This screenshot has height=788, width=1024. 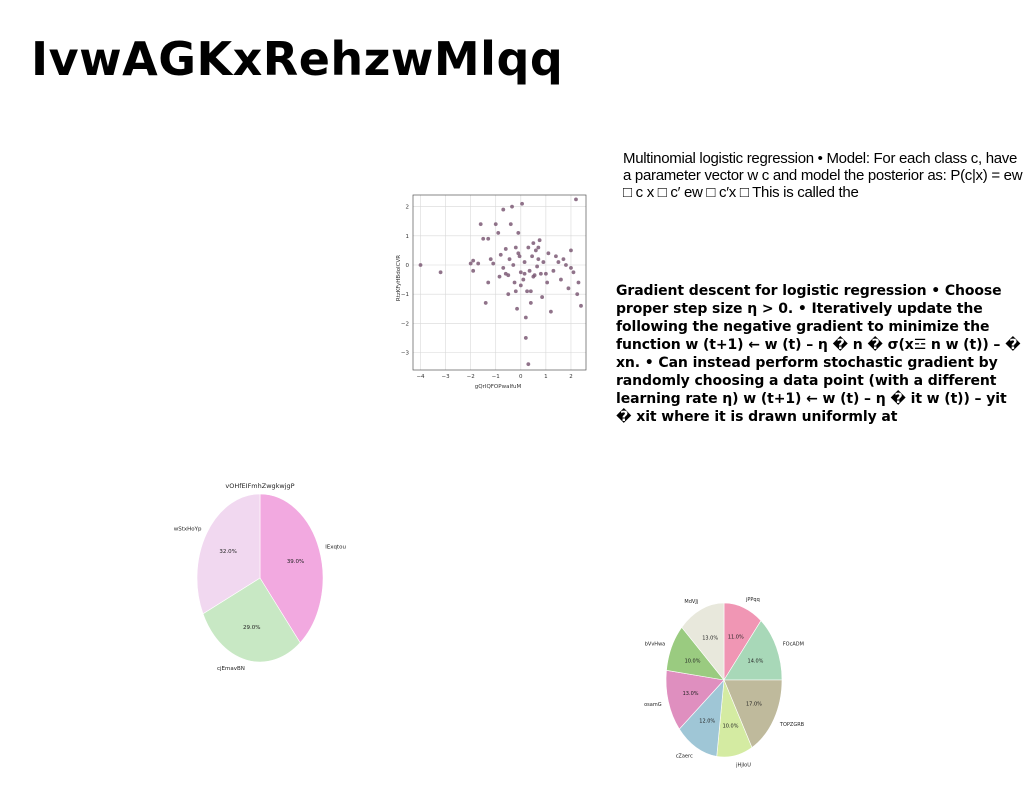 What do you see at coordinates (653, 705) in the screenshot?
I see `pie-chart-2-slice-label: osamG` at bounding box center [653, 705].